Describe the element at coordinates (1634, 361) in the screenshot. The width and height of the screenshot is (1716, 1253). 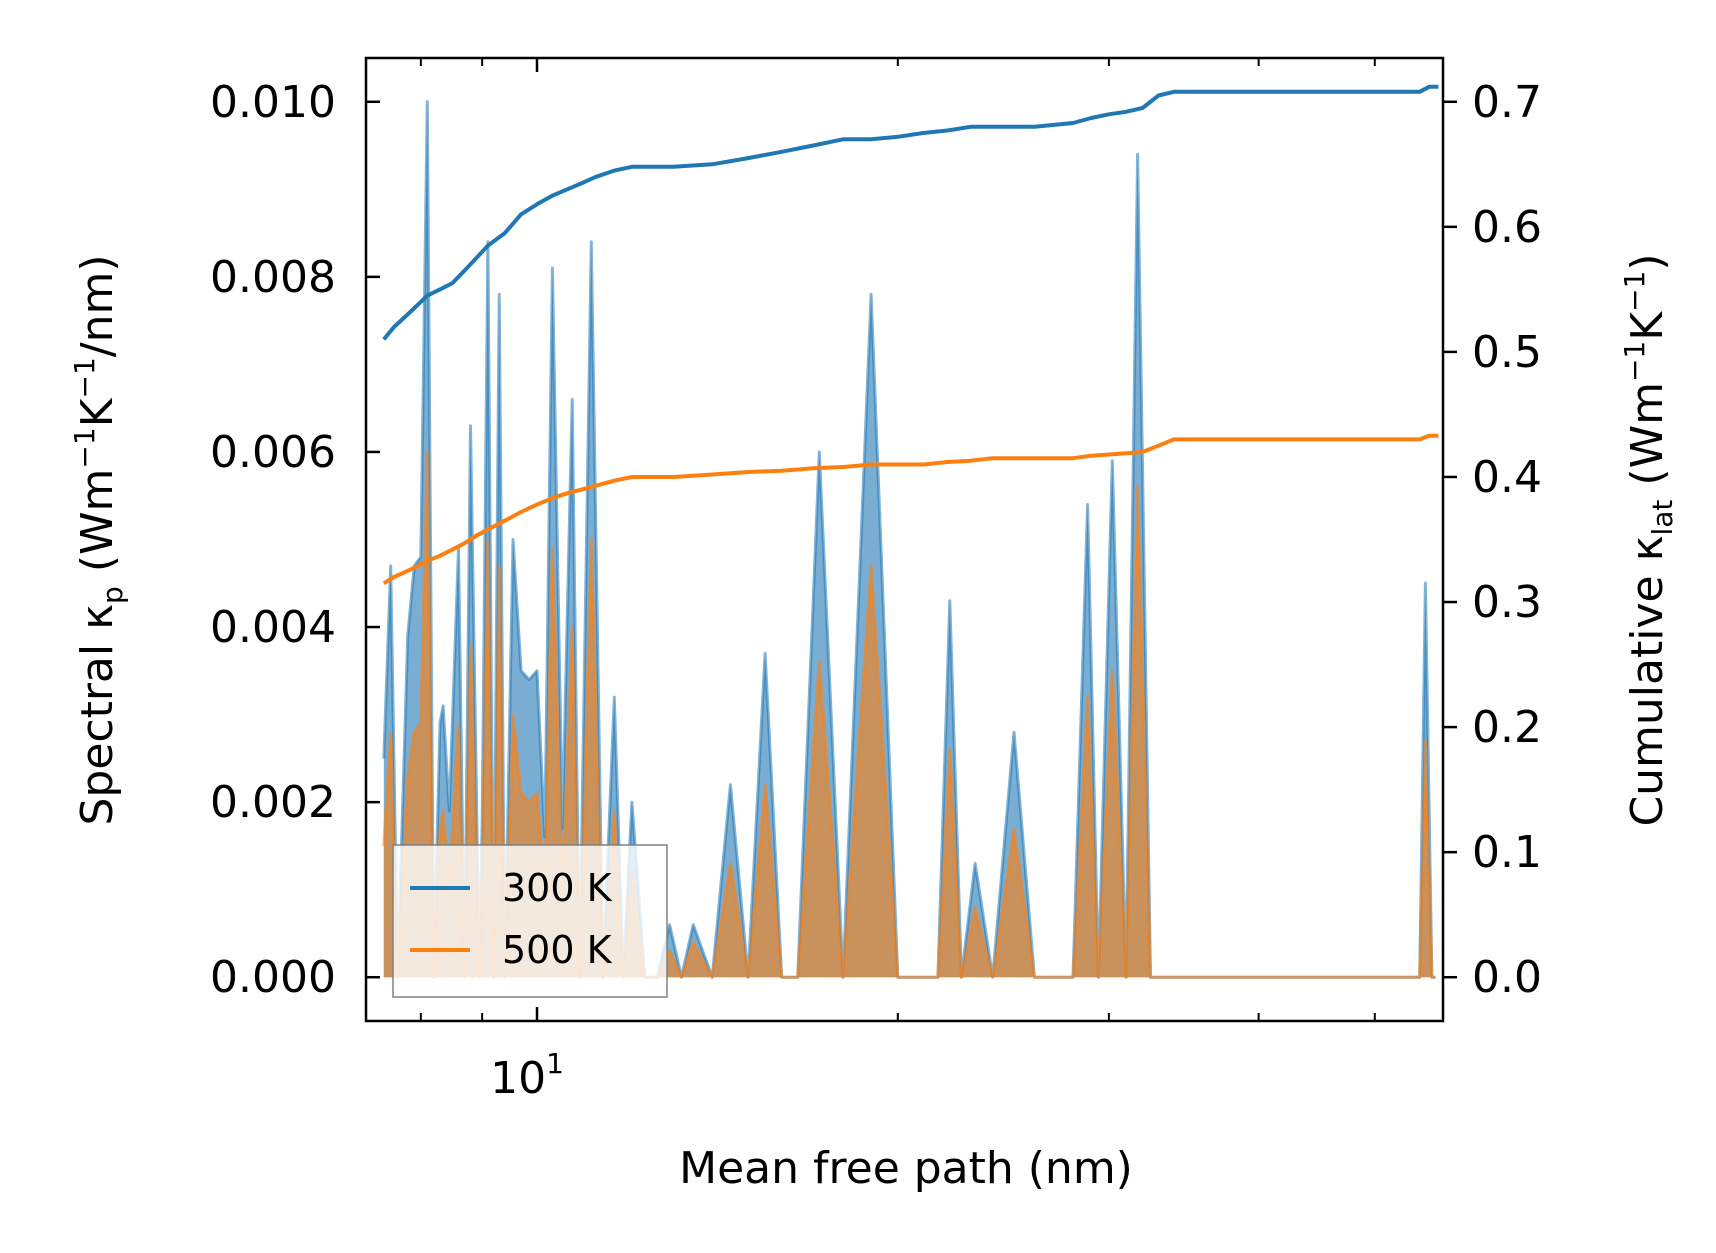
I see `right-axis-title-sup1: −1` at that location.